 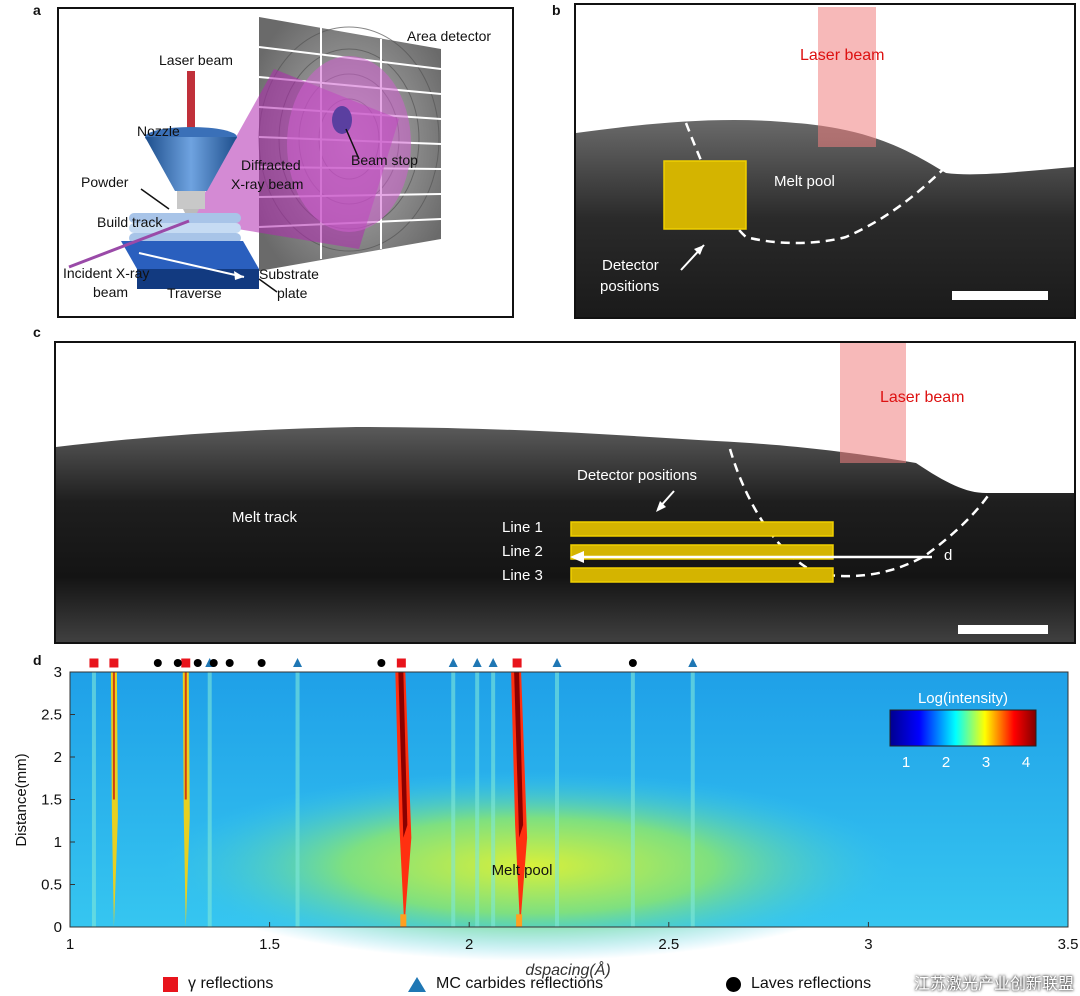 I want to click on laser-beam-c, so click(x=873, y=403).